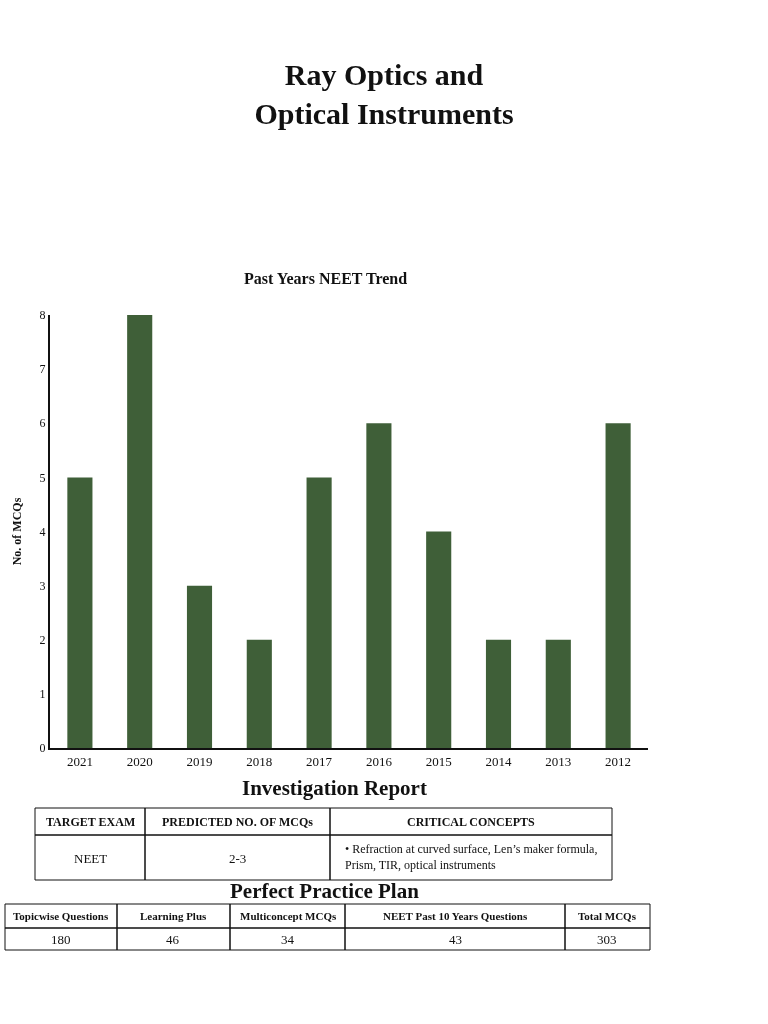 This screenshot has width=768, height=1024. Describe the element at coordinates (139, 761) in the screenshot. I see `x-tick-label: 2020` at that location.